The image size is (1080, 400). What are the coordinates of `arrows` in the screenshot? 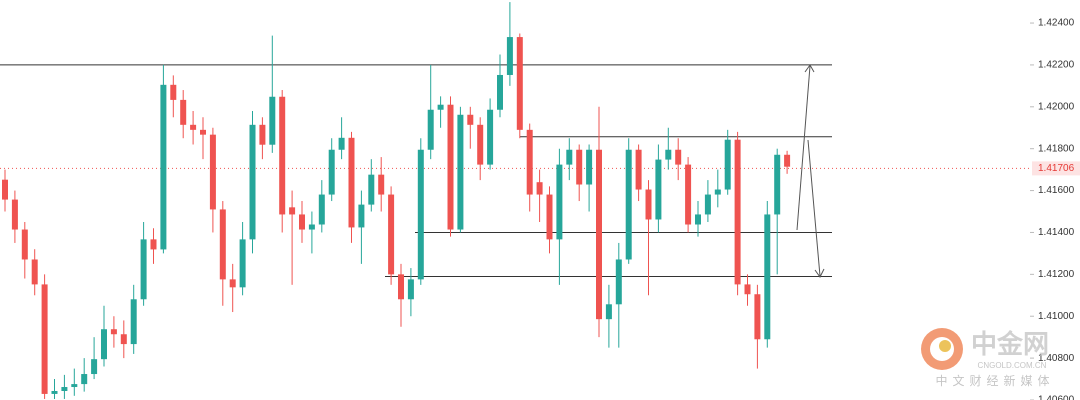 It's located at (810, 171).